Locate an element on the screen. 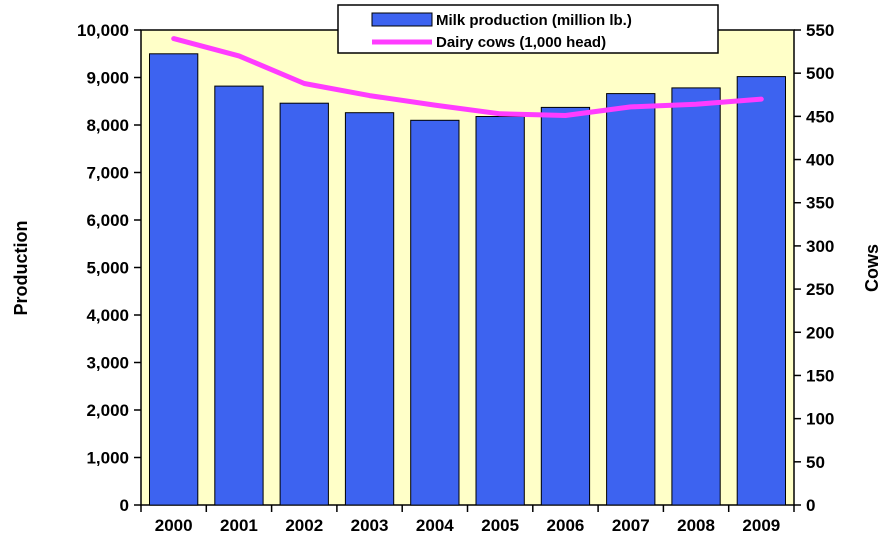 This screenshot has width=883, height=550. left-tick-label: 4,000 is located at coordinates (107, 315).